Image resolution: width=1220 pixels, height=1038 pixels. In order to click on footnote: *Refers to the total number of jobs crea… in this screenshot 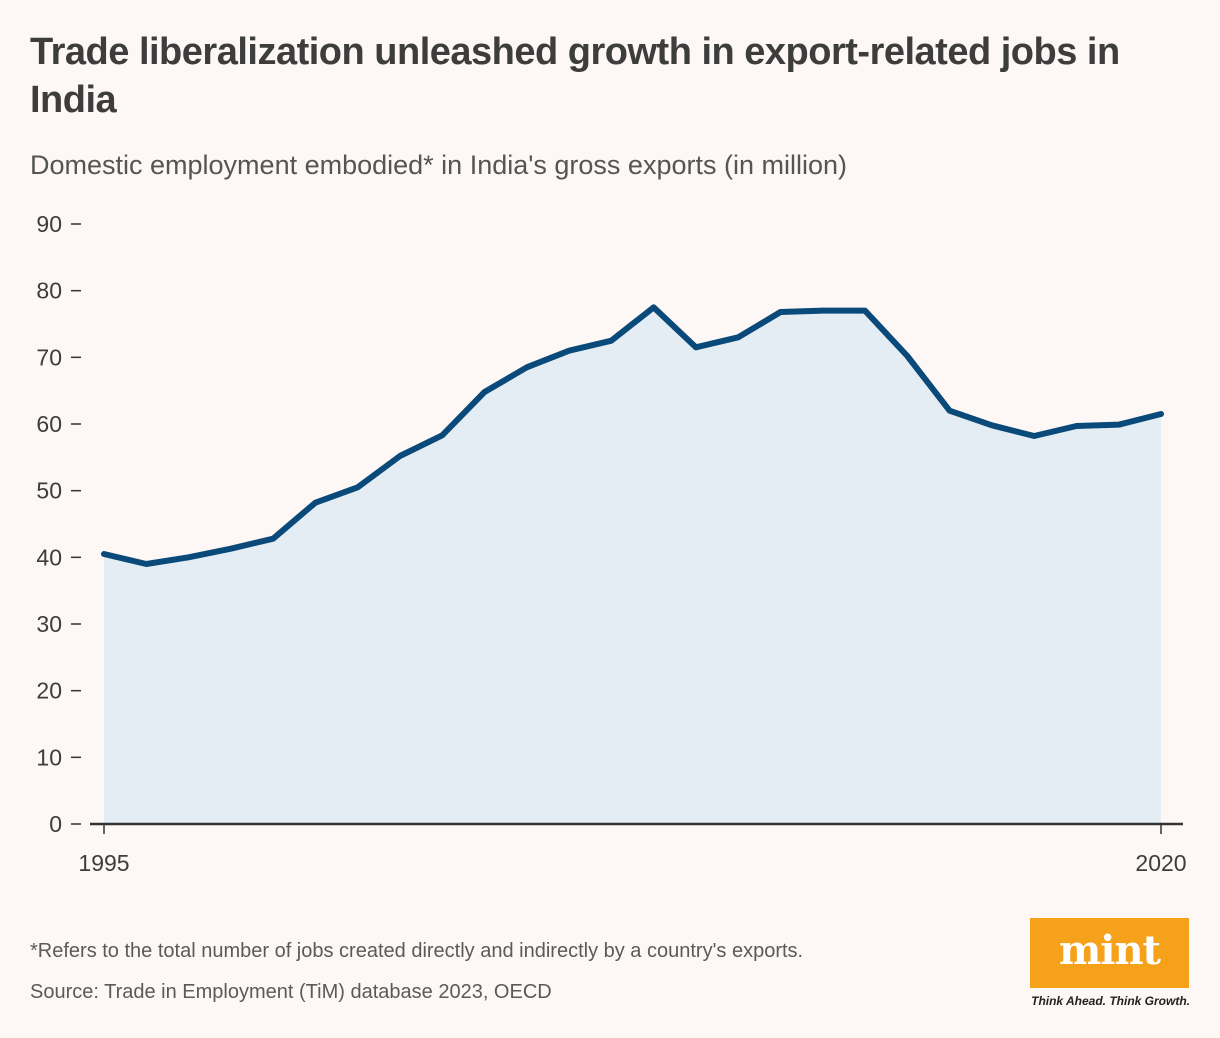, I will do `click(417, 951)`.